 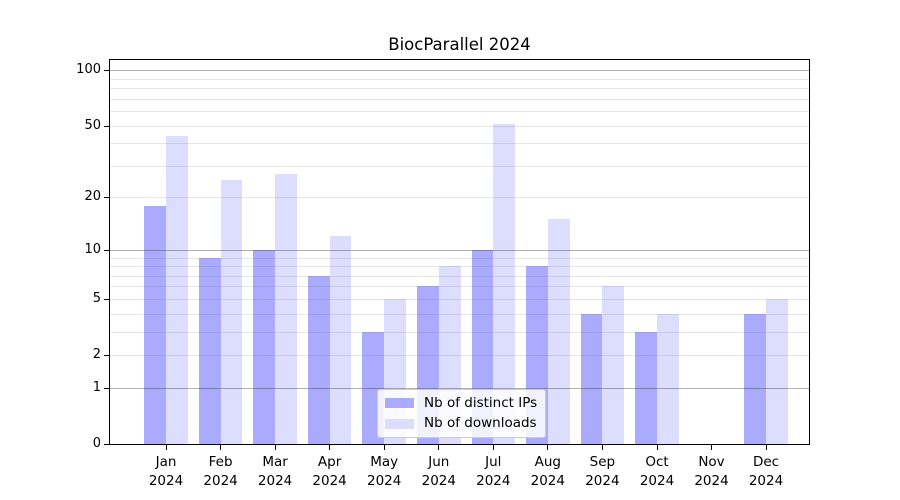 I want to click on x-tick-label-year-Mar: 2024, so click(x=275, y=481).